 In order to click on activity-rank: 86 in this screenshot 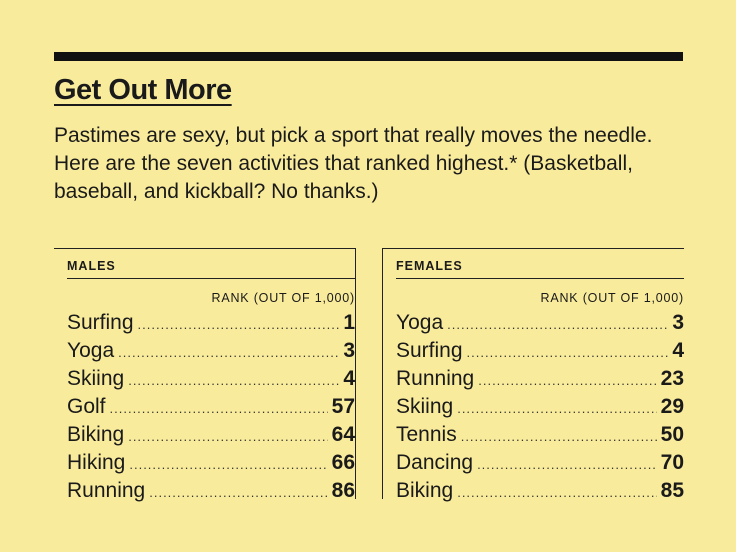, I will do `click(343, 490)`.